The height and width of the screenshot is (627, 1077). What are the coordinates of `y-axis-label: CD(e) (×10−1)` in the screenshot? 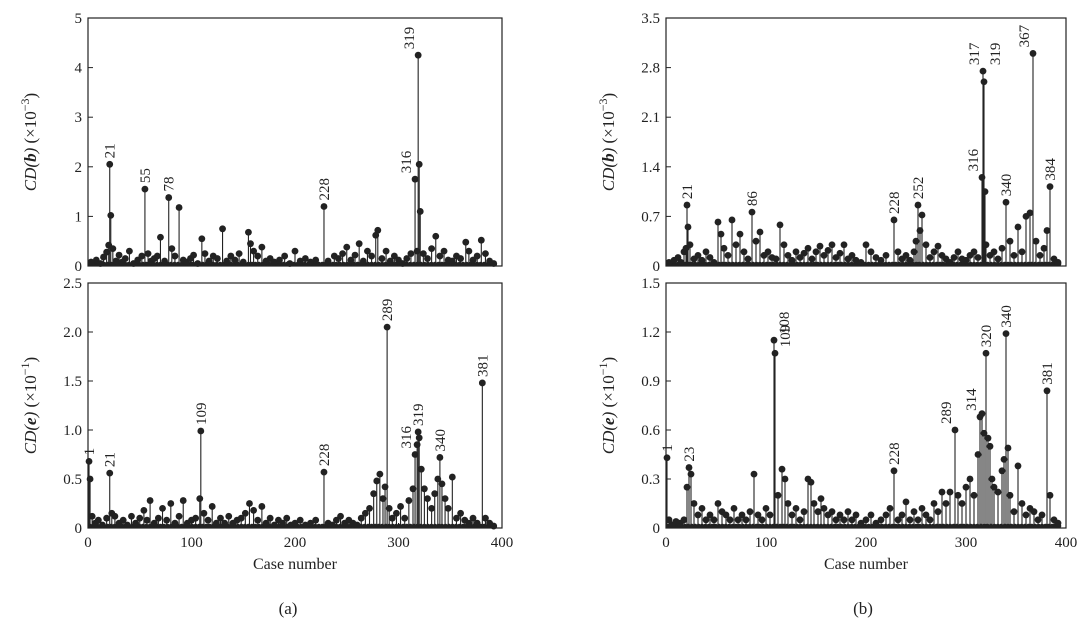 It's located at (607, 405).